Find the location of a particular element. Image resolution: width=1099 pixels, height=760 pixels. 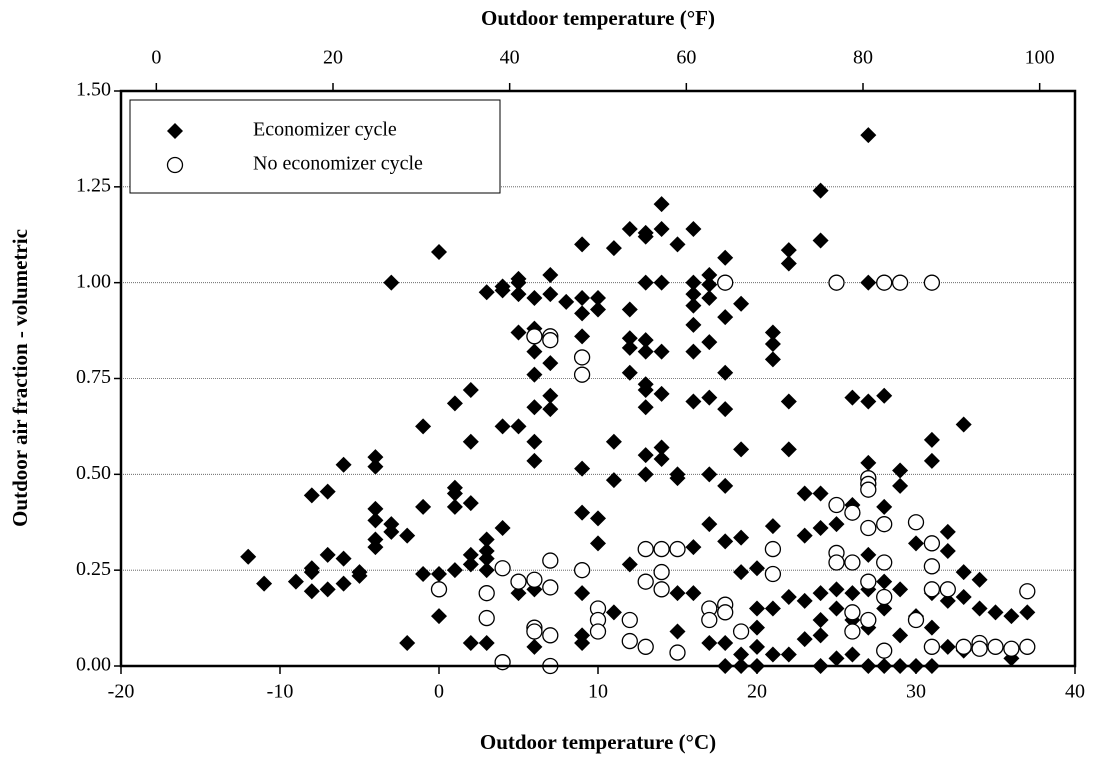

x2-axis-label: Outdoor temperature (°F) is located at coordinates (598, 18).